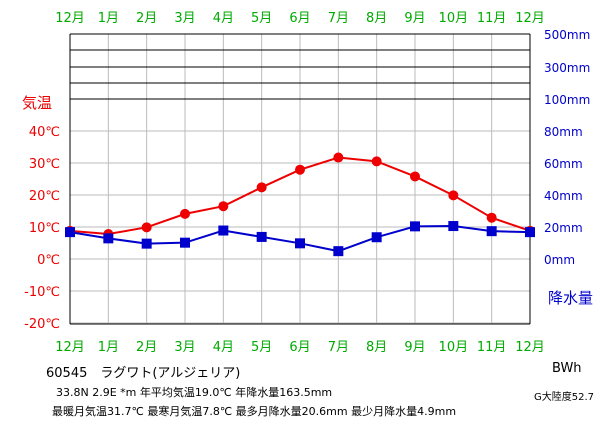 This screenshot has width=611, height=425. I want to click on precip-tick-label: 80mm, so click(563, 132).